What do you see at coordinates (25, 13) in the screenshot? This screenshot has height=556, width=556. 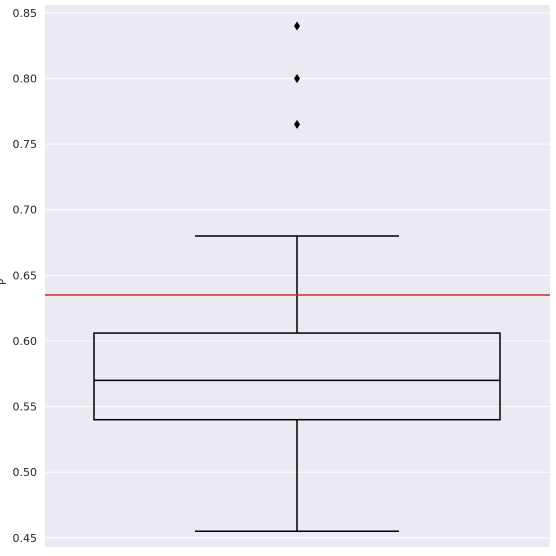 I see `y-tick-label: 0.85` at bounding box center [25, 13].